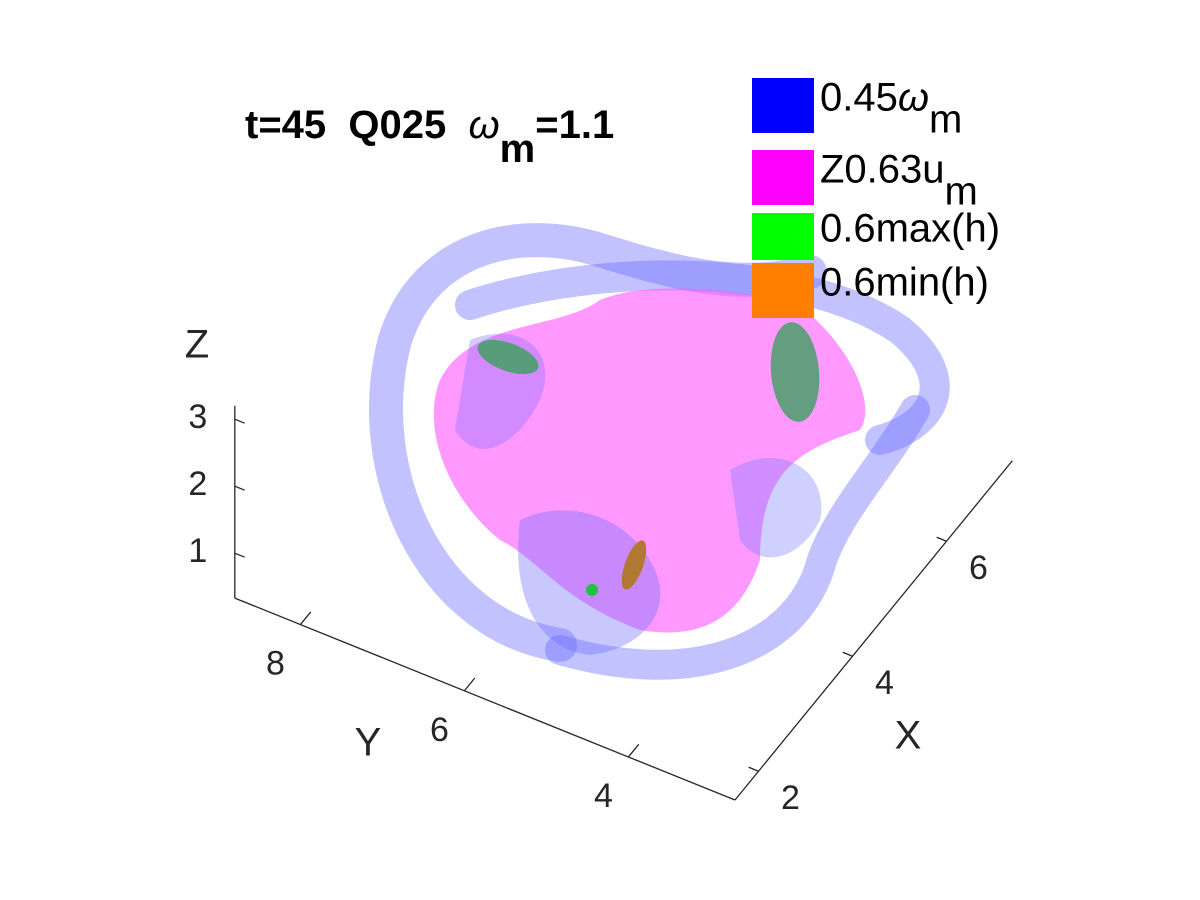  I want to click on x-axis-label: X, so click(908, 736).